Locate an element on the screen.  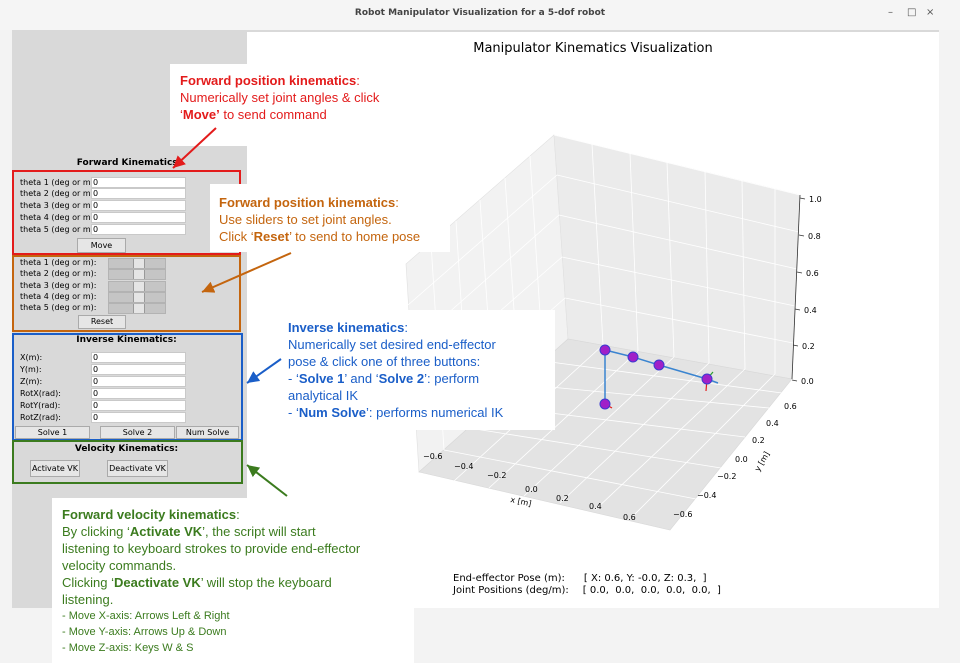
ik-callout-heading: Inverse kinematics is located at coordinates (346, 327).